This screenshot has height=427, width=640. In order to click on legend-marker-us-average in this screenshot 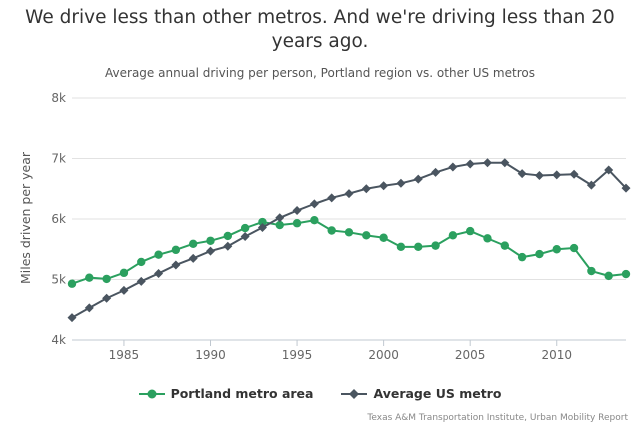, I will do `click(354, 393)`.